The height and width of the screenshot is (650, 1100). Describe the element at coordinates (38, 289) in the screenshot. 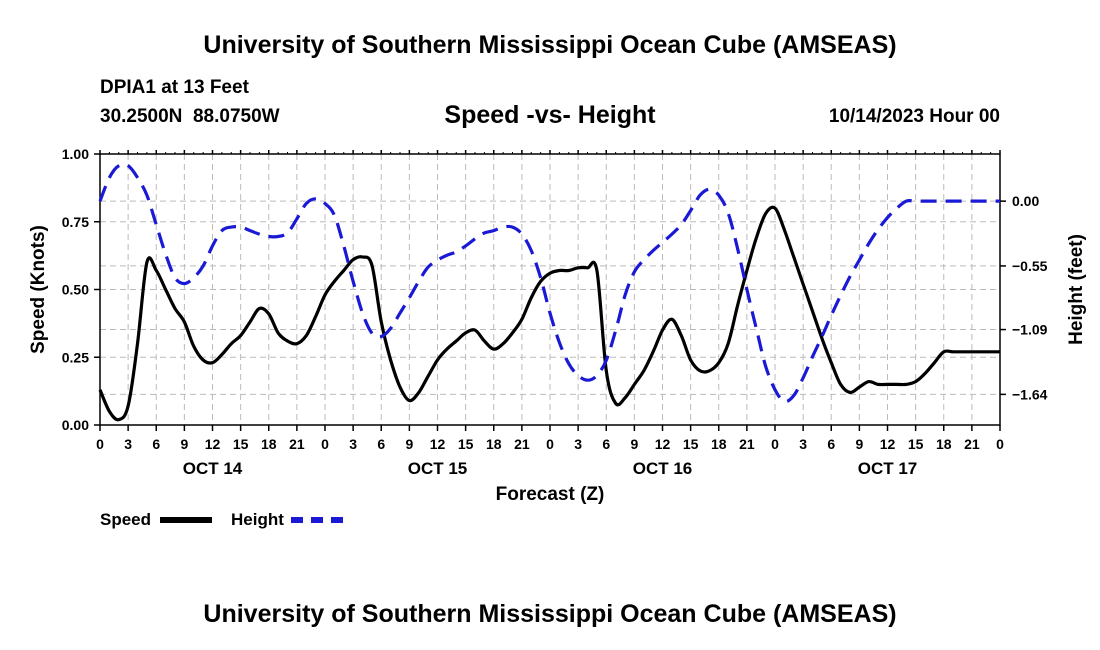

I see `y-left-axis-title: Speed (Knots)` at that location.